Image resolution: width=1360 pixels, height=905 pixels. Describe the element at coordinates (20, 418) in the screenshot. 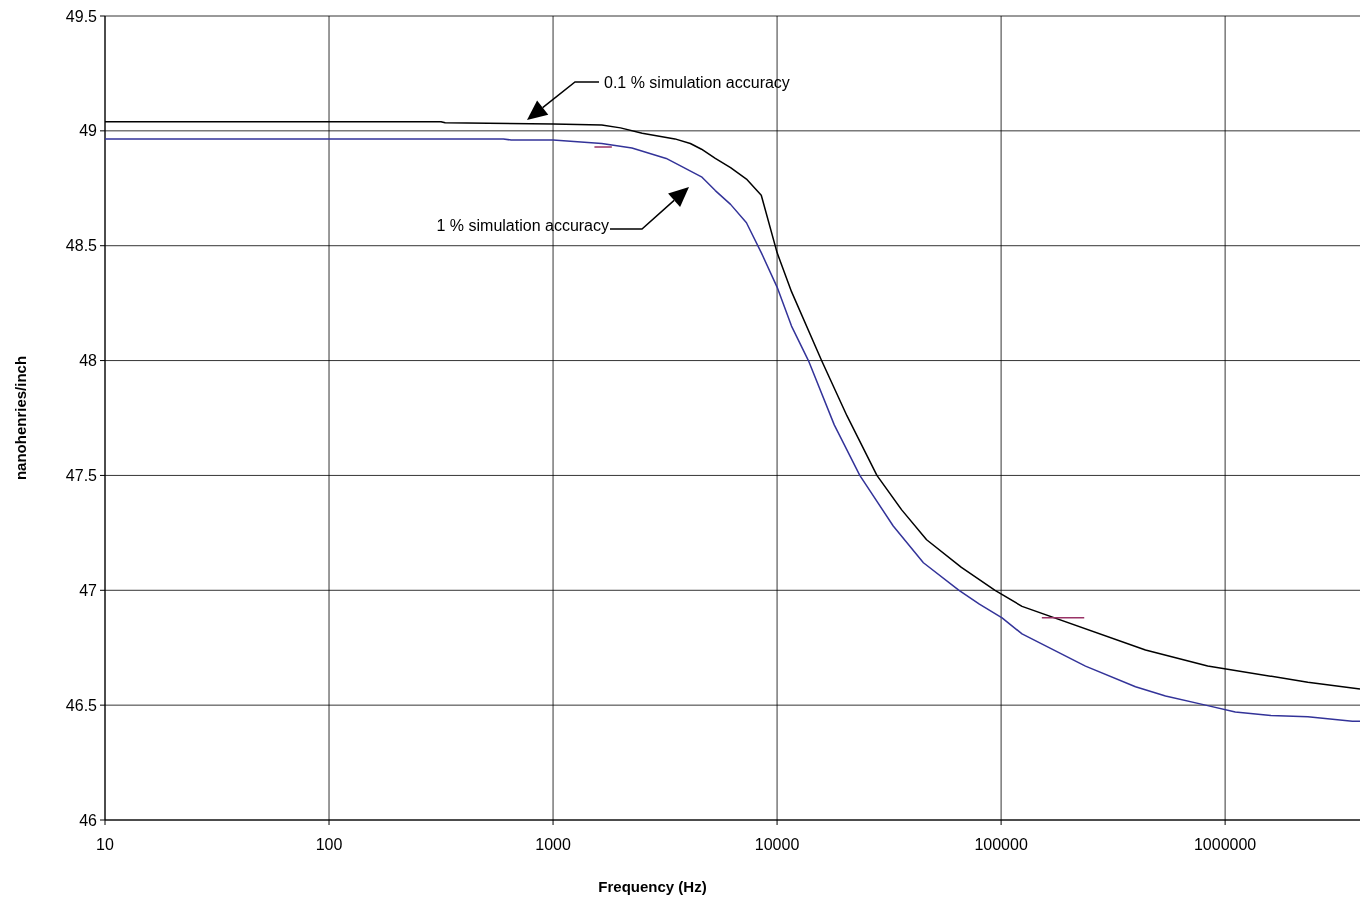

I see `y-axis-title: nanohenries/inch` at that location.